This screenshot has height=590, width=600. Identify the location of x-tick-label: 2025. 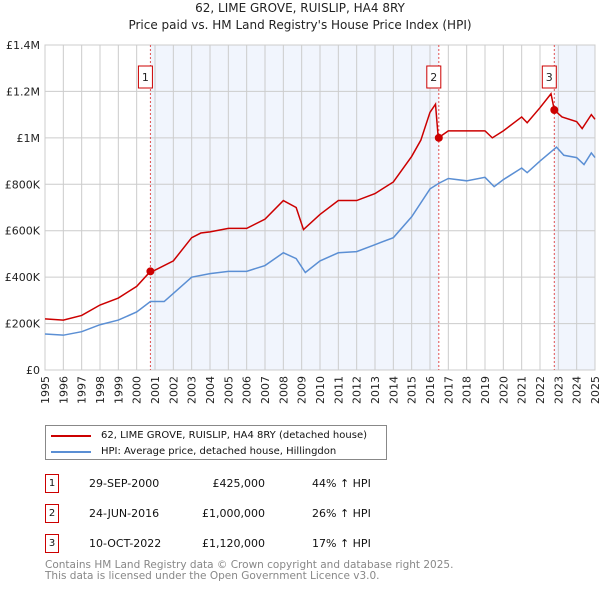
(594, 390).